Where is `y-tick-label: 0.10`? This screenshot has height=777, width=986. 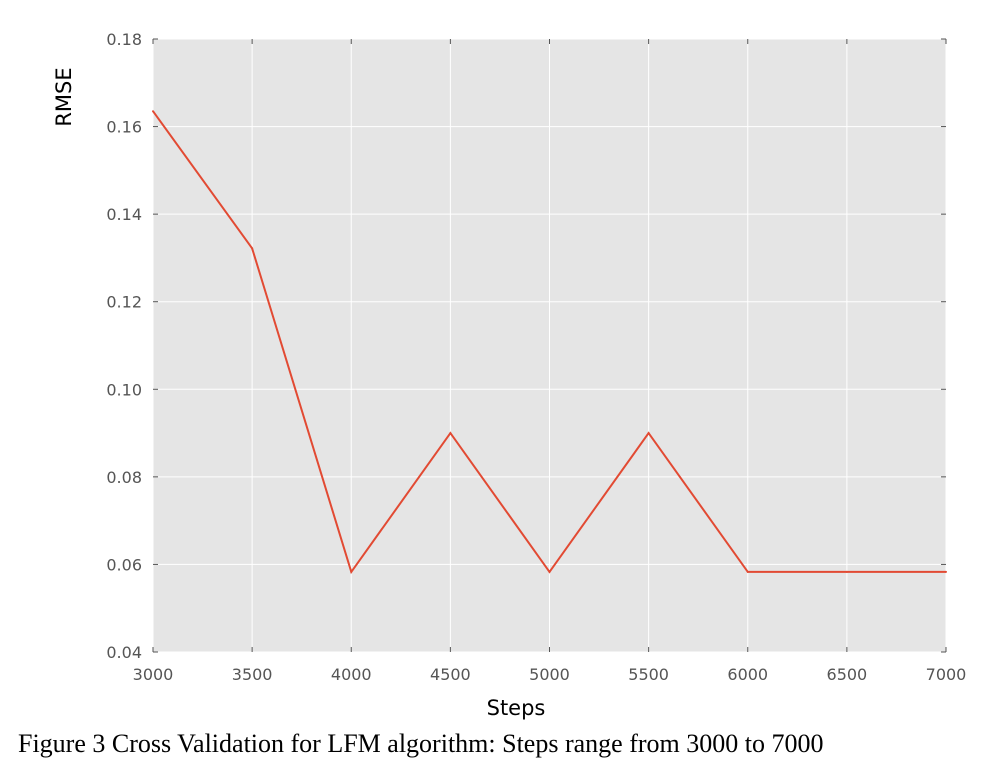 y-tick-label: 0.10 is located at coordinates (124, 389).